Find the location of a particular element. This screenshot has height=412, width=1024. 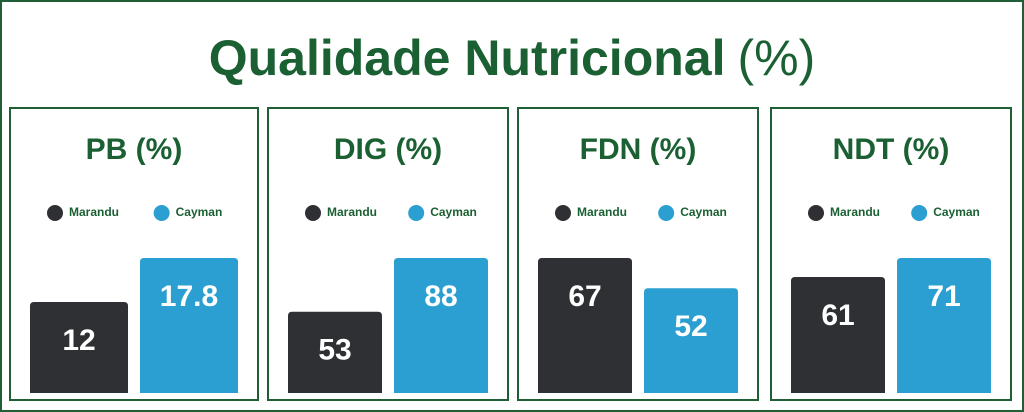

value-label: 52 is located at coordinates (690, 326).